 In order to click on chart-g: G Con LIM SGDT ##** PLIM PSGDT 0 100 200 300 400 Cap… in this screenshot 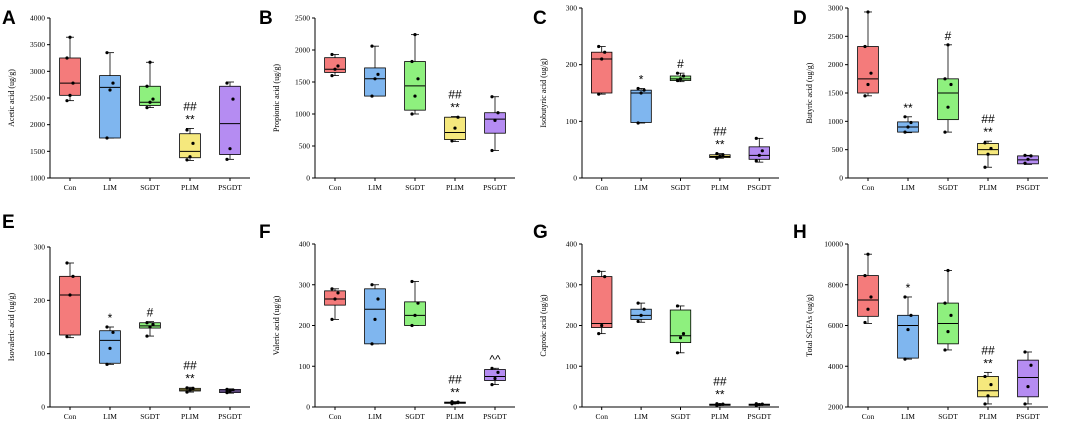, I will do `click(656, 321)`.